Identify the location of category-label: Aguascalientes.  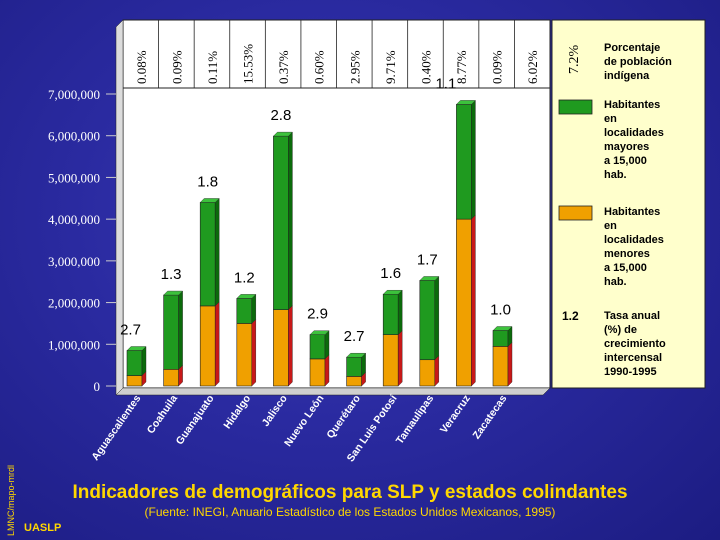
(116, 428).